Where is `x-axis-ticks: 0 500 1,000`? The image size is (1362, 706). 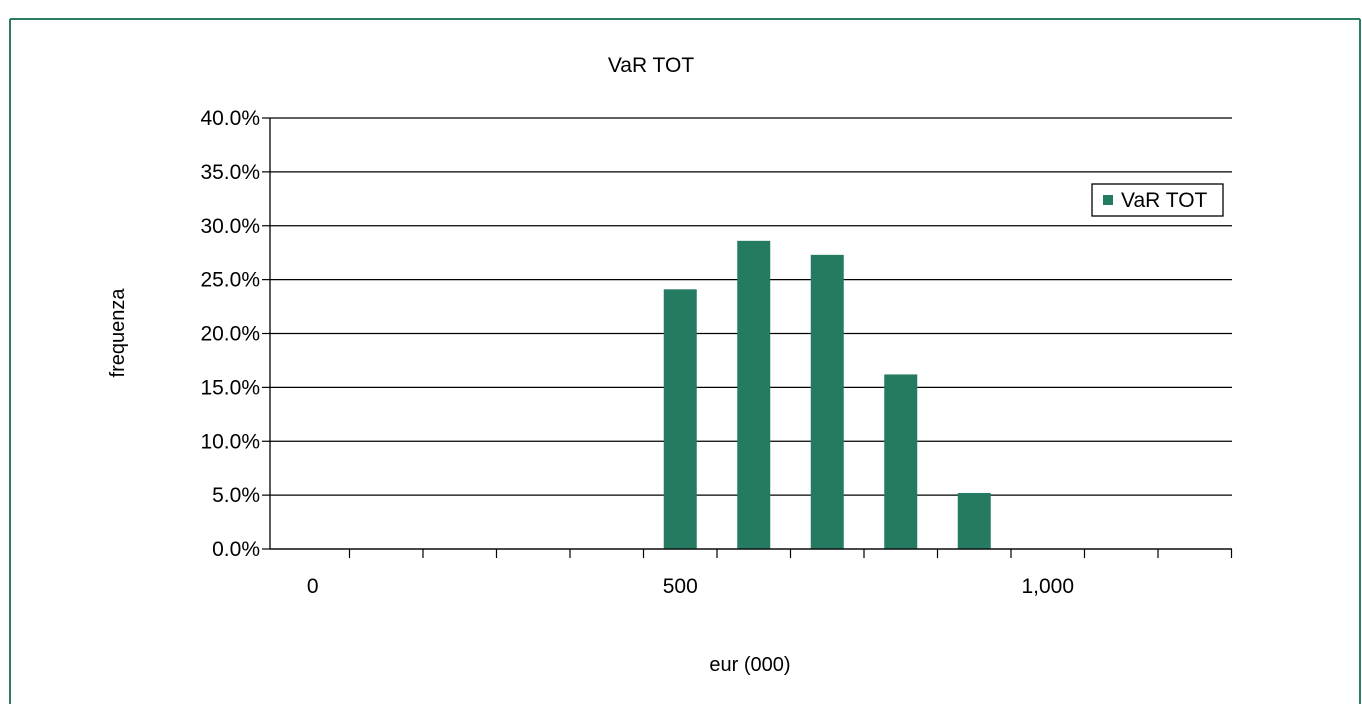
x-axis-ticks: 0 500 1,000 is located at coordinates (770, 573).